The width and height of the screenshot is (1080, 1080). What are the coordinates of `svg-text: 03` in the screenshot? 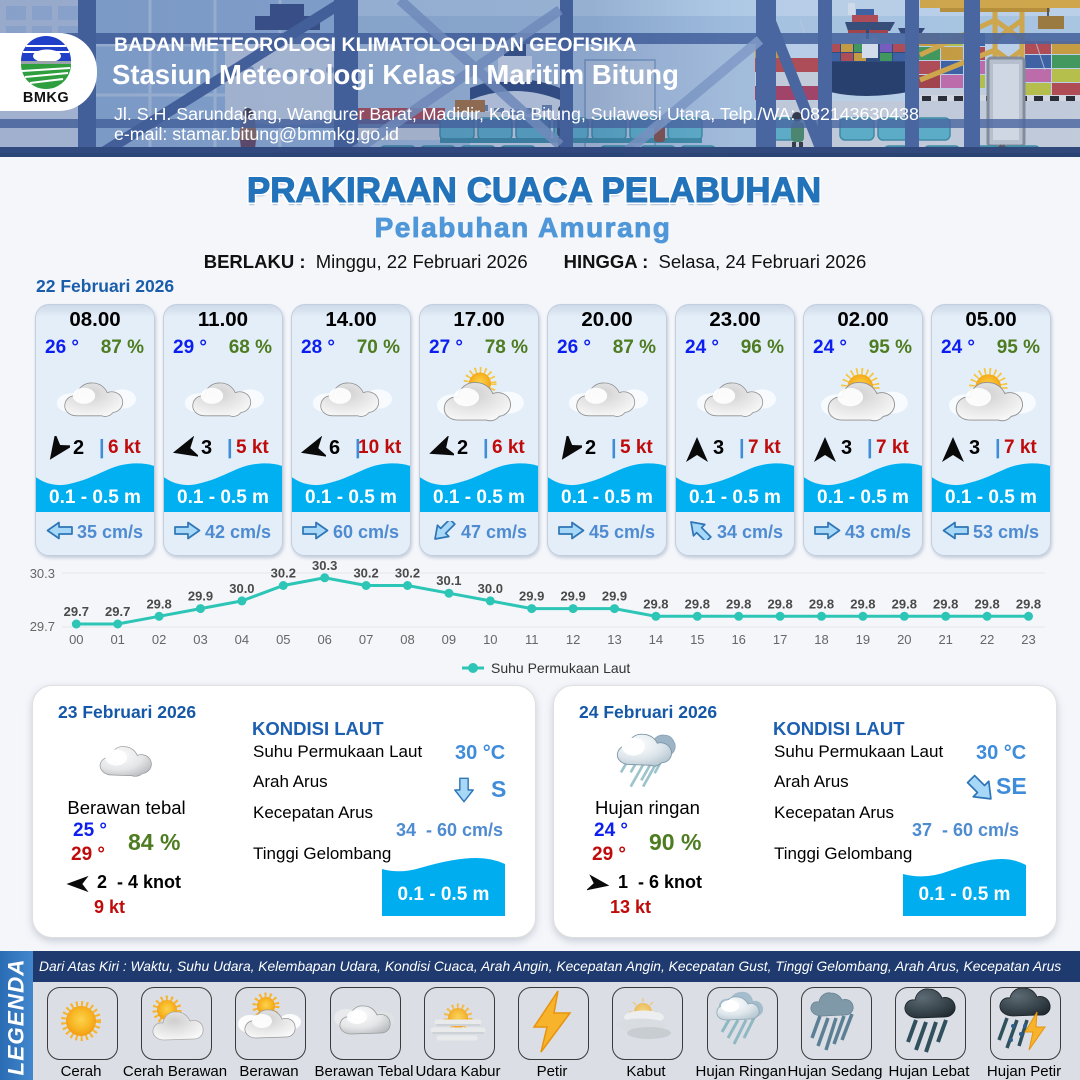 It's located at (200, 639).